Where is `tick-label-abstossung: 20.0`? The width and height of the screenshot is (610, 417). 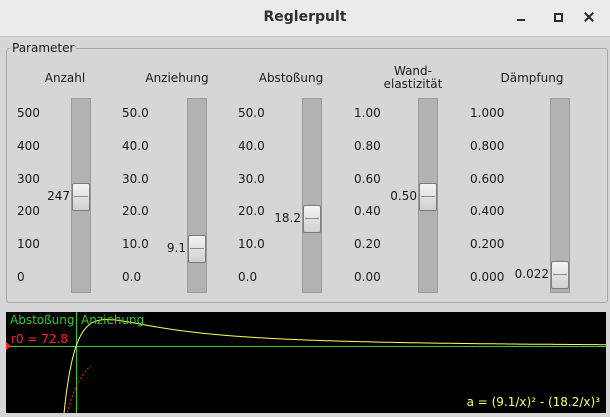
tick-label-abstossung: 20.0 is located at coordinates (251, 211).